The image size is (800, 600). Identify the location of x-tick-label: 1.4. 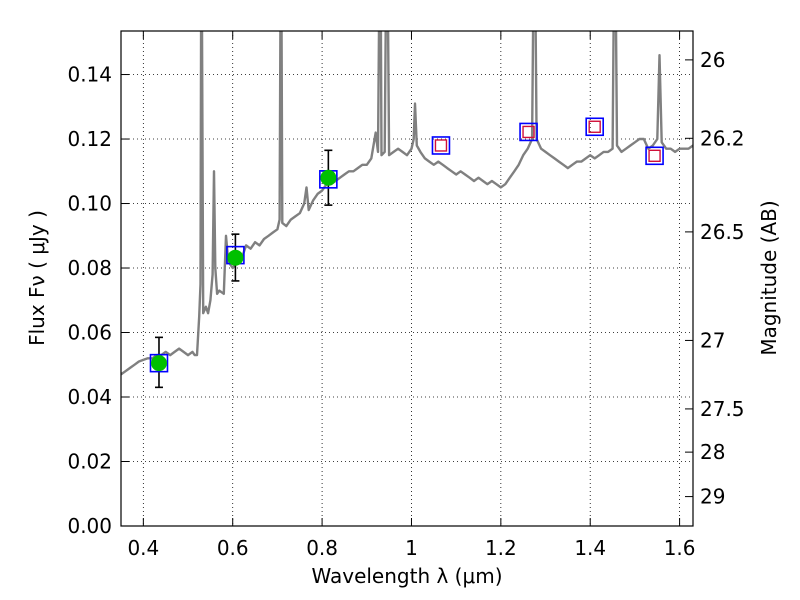
(590, 548).